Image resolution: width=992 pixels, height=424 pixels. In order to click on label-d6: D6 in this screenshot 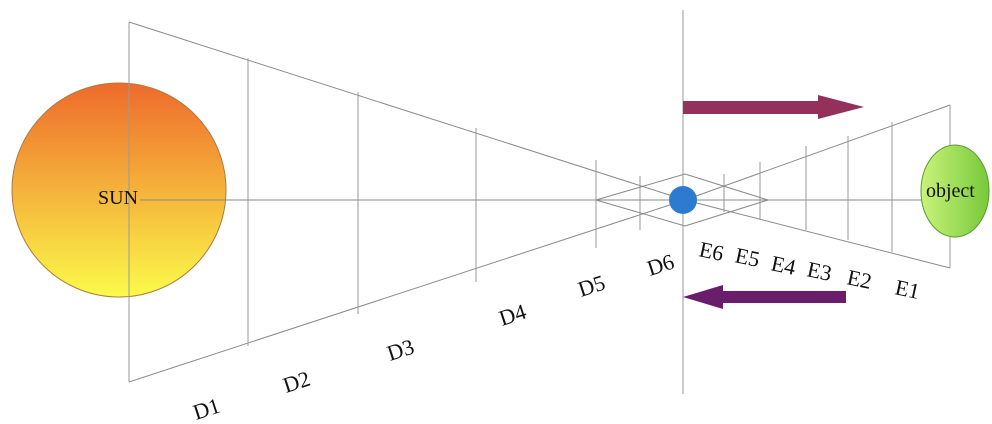, I will do `click(660, 265)`.